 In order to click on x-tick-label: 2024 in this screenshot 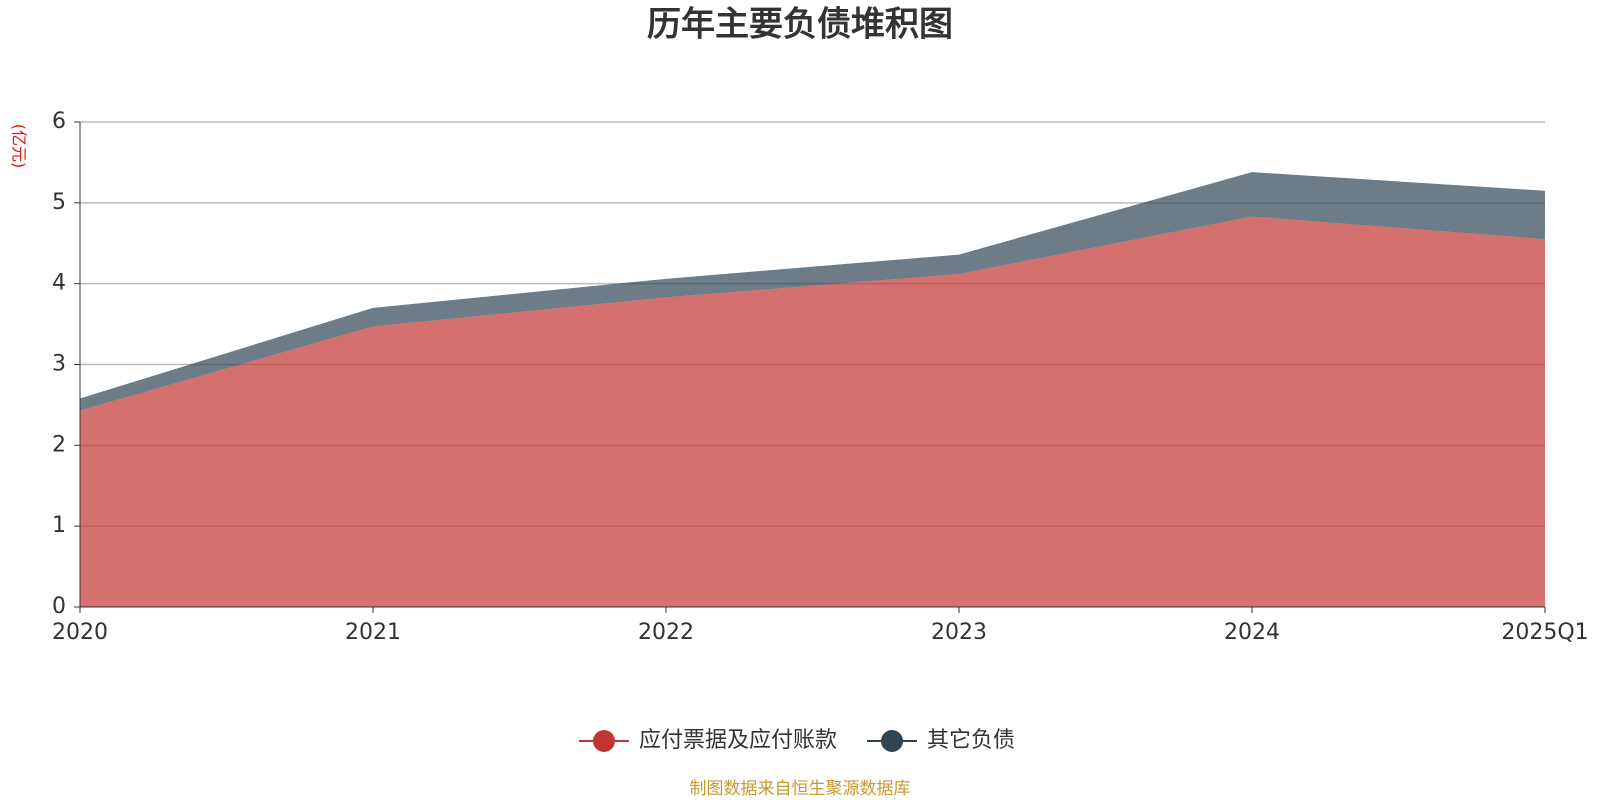, I will do `click(1252, 632)`.